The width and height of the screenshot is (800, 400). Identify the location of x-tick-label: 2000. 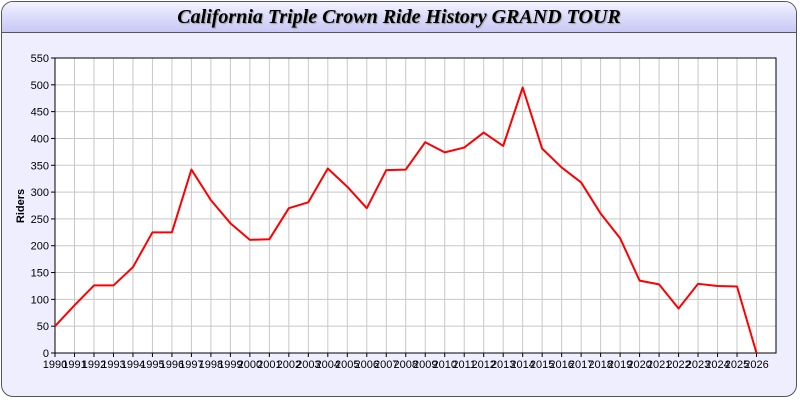
(250, 365).